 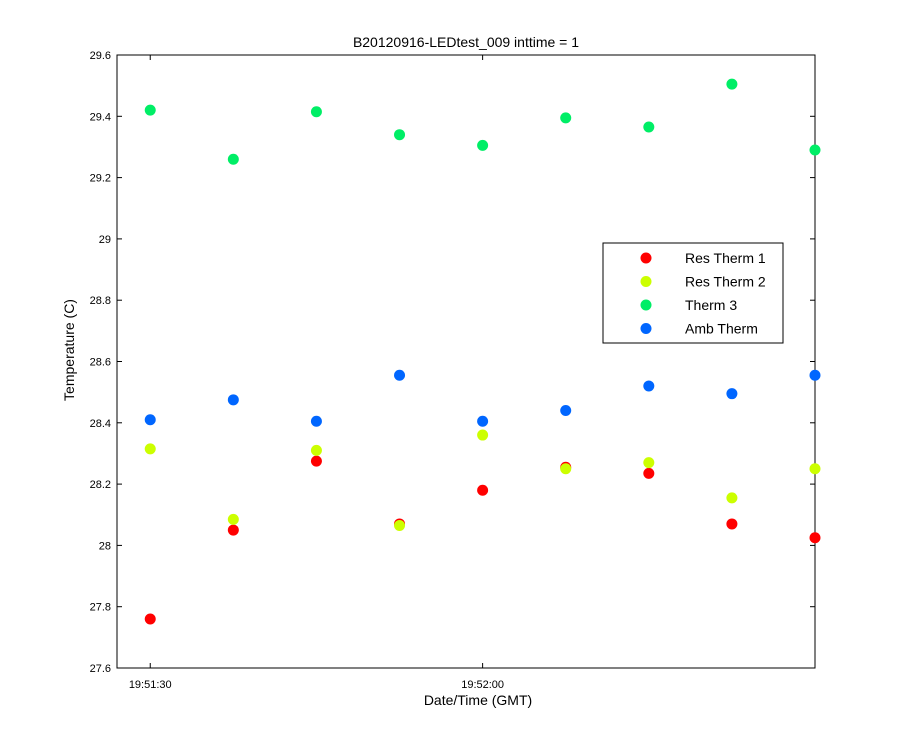 I want to click on y-tick-label: 29.6, so click(x=100, y=56).